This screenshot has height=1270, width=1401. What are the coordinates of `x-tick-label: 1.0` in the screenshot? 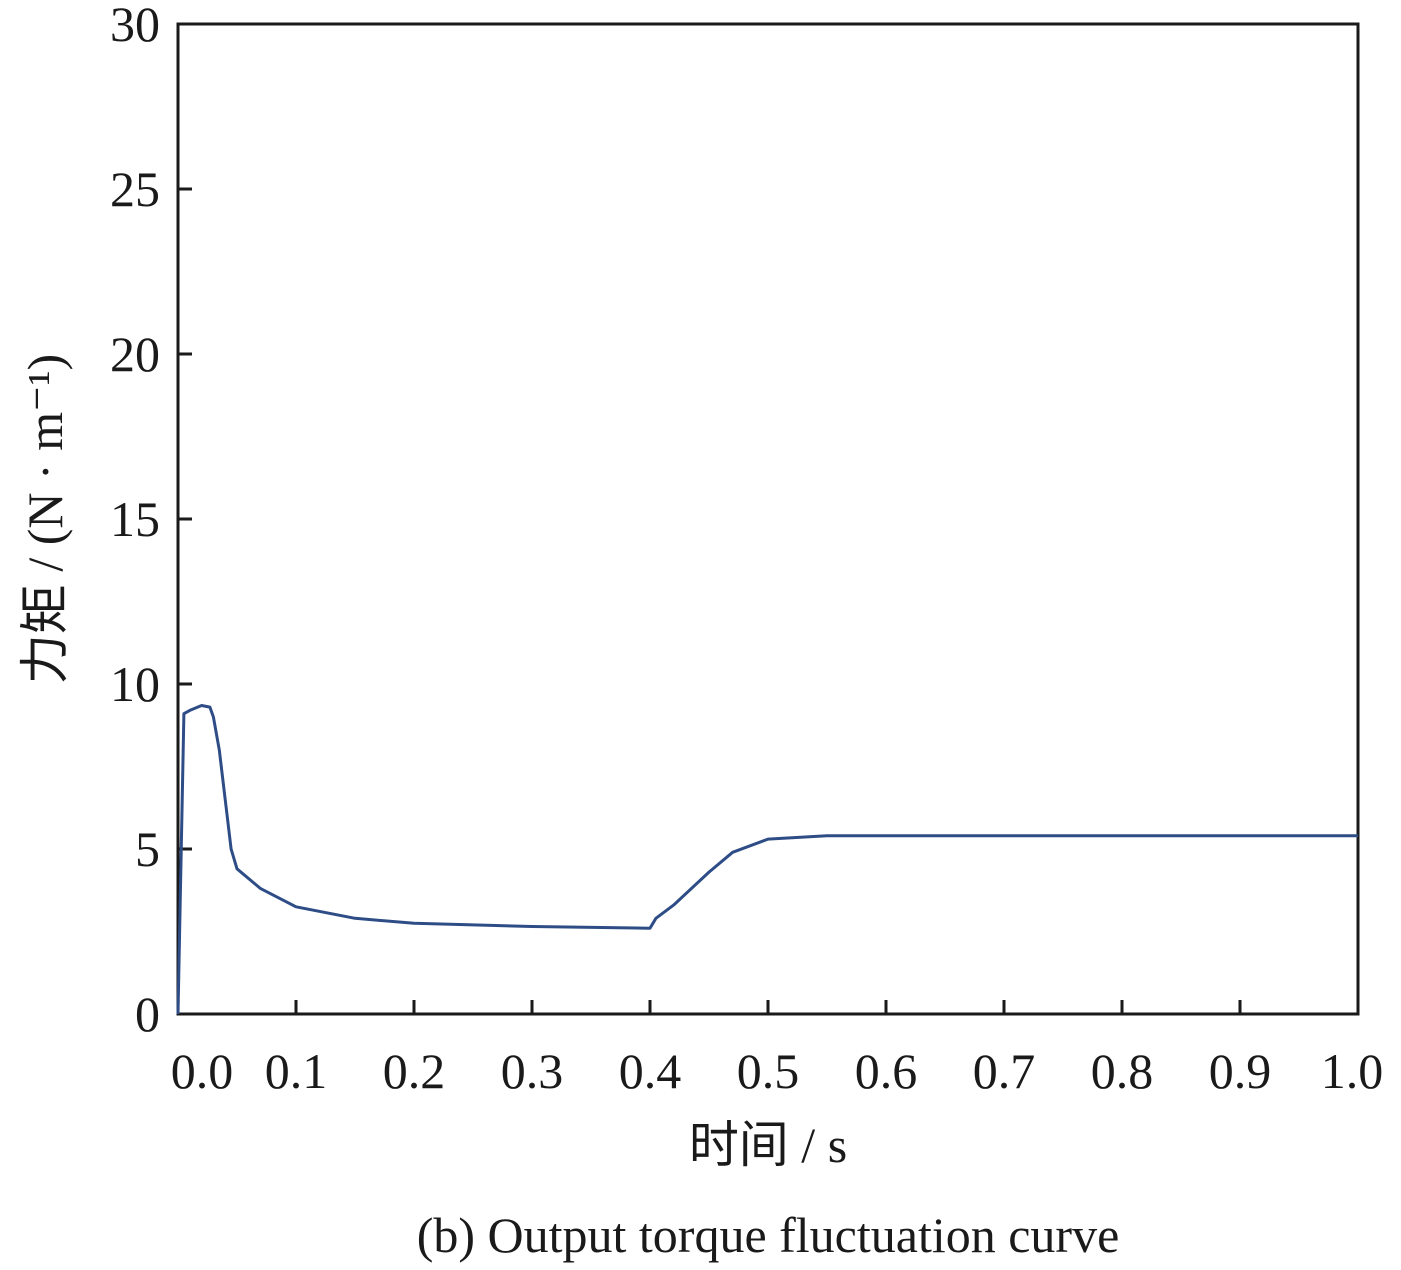 It's located at (1352, 1071).